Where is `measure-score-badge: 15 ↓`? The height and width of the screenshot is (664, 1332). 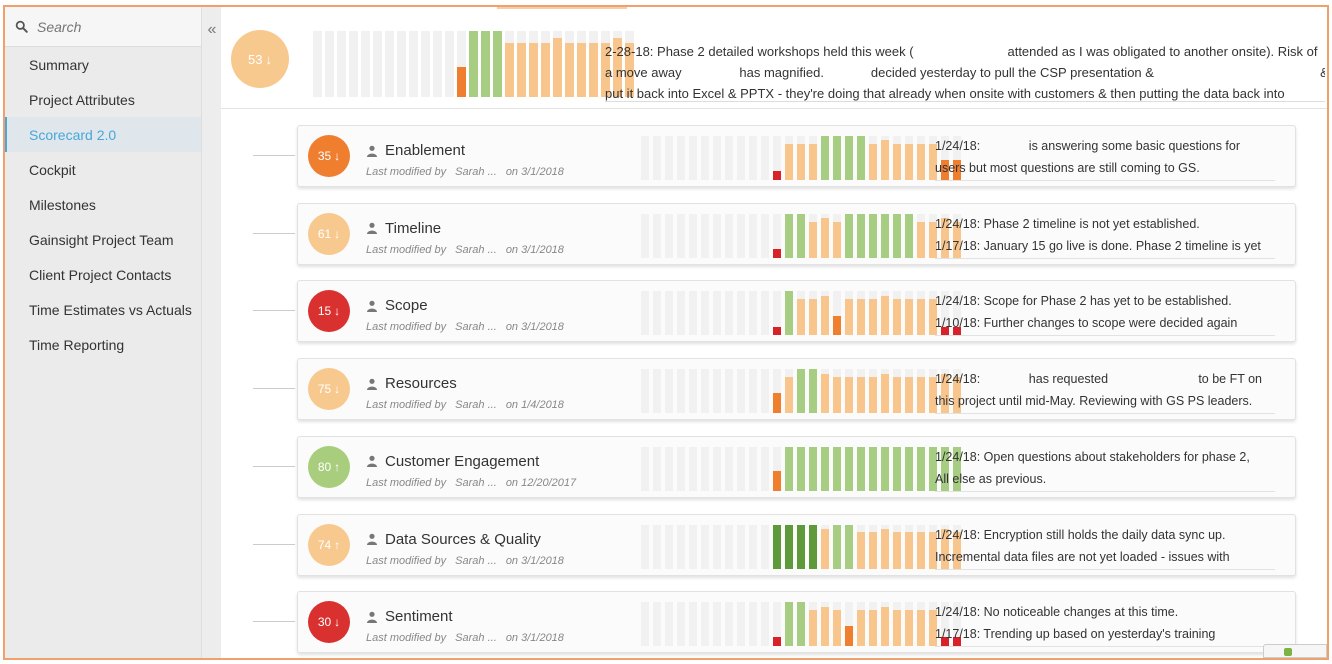 measure-score-badge: 15 ↓ is located at coordinates (329, 311).